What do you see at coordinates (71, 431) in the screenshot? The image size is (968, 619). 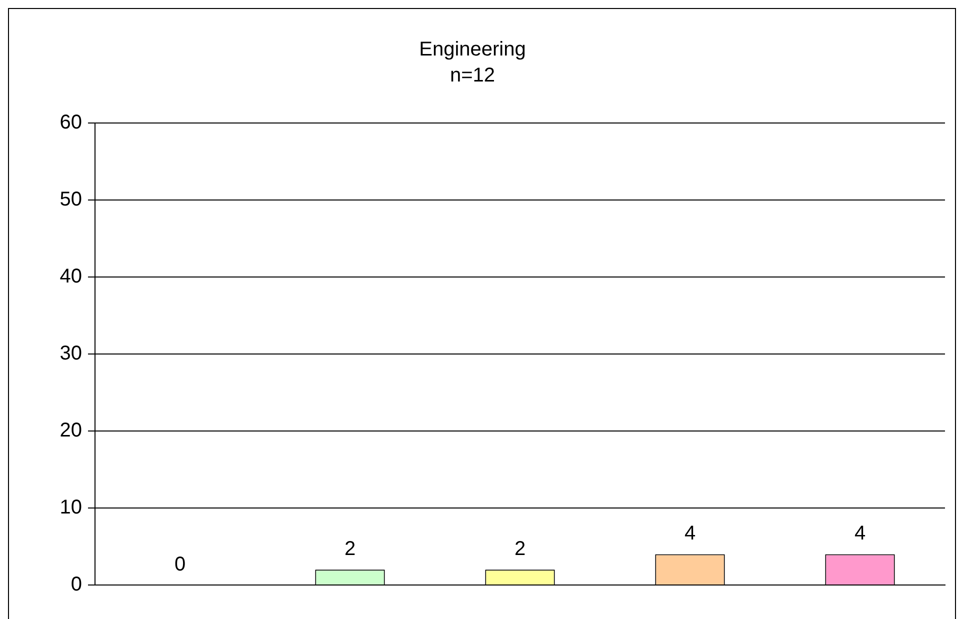 I see `y-tick-label: 20` at bounding box center [71, 431].